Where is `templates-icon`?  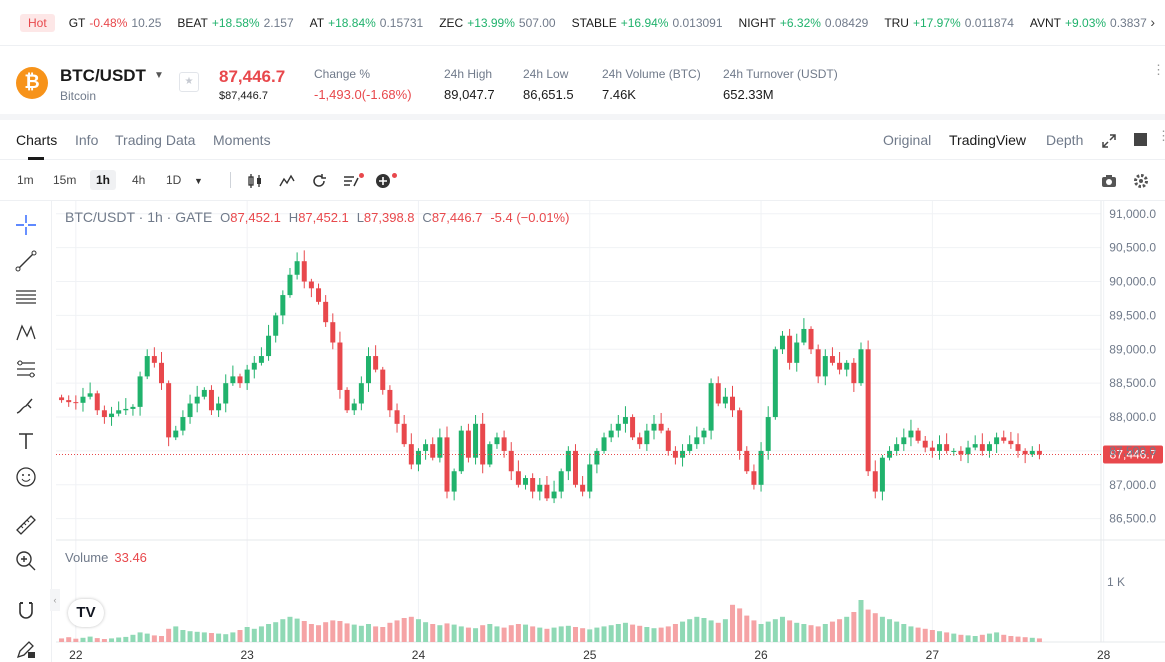
templates-icon is located at coordinates (351, 181).